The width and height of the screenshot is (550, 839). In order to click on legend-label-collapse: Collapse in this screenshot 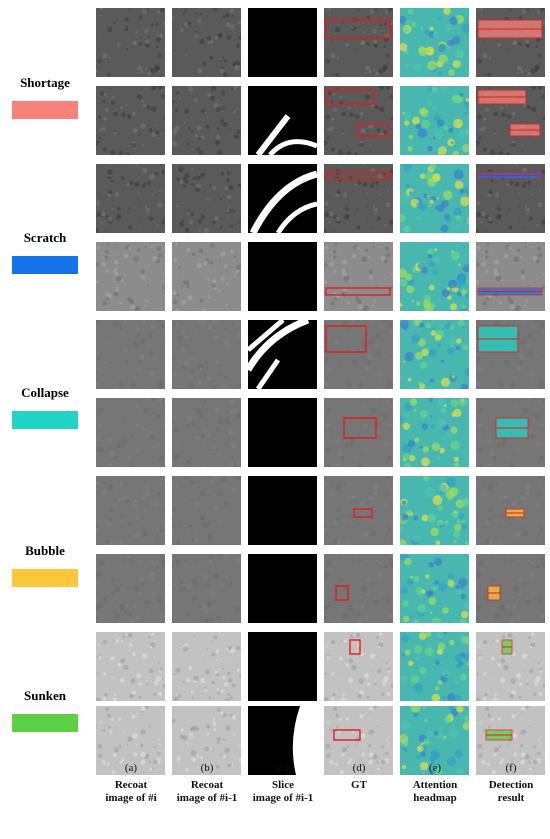, I will do `click(45, 392)`.